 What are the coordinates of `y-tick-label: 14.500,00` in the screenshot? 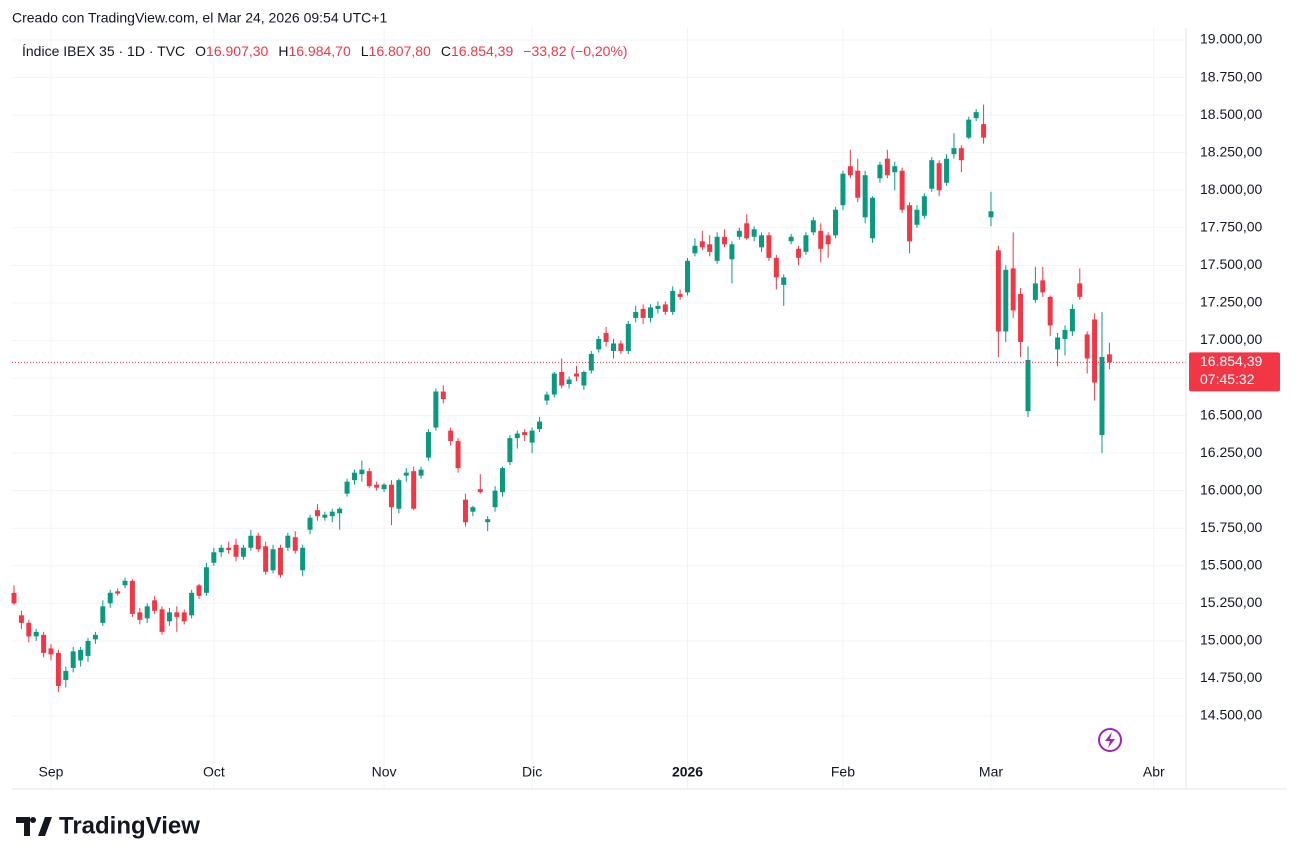 It's located at (1231, 715).